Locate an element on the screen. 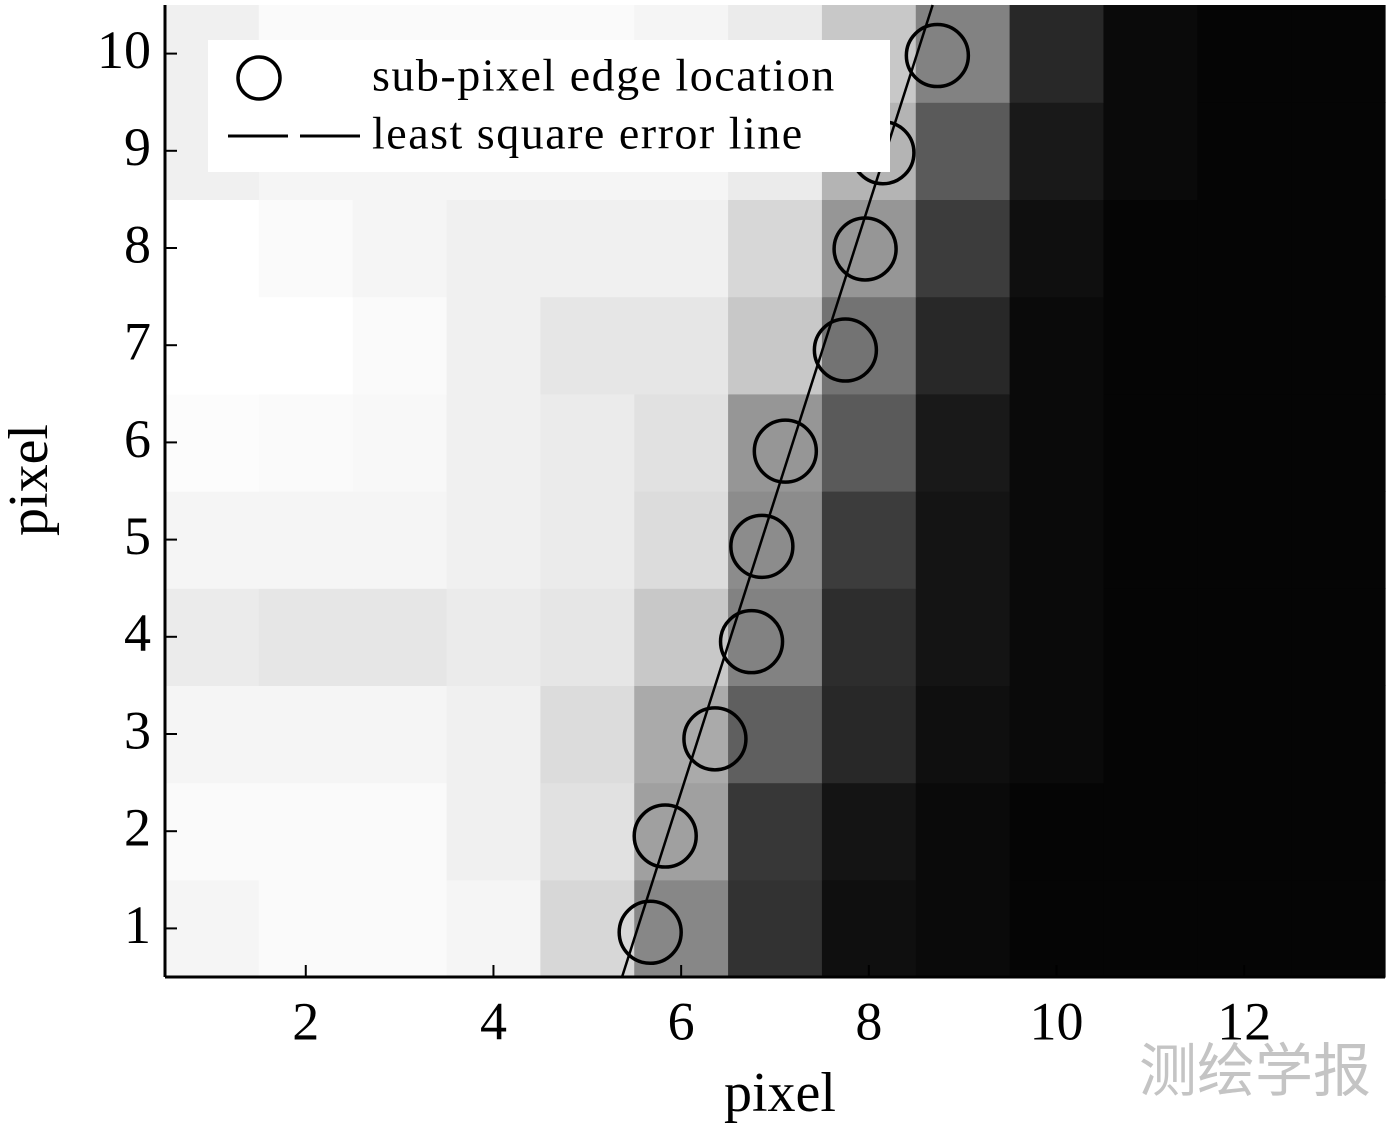  x-tick-label: 4 is located at coordinates (493, 1021).